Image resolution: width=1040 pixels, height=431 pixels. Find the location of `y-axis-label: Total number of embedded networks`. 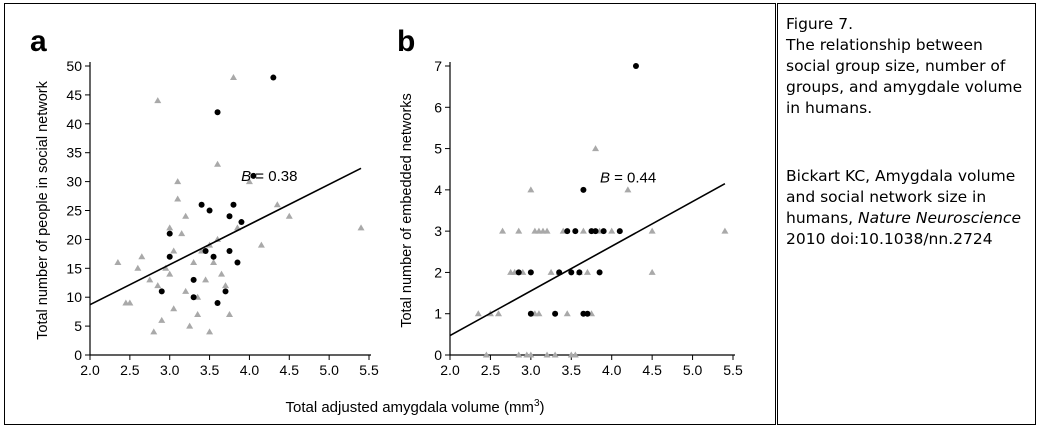

y-axis-label: Total number of embedded networks is located at coordinates (407, 210).